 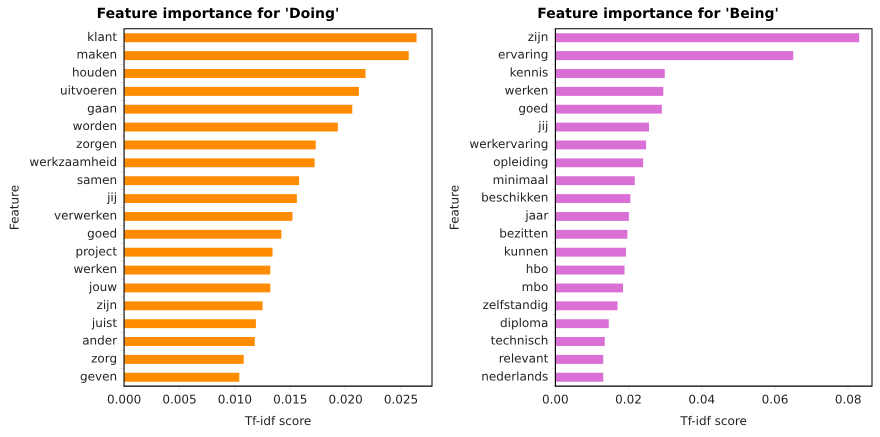 What do you see at coordinates (95, 73) in the screenshot?
I see `y-tick-label: houden` at bounding box center [95, 73].